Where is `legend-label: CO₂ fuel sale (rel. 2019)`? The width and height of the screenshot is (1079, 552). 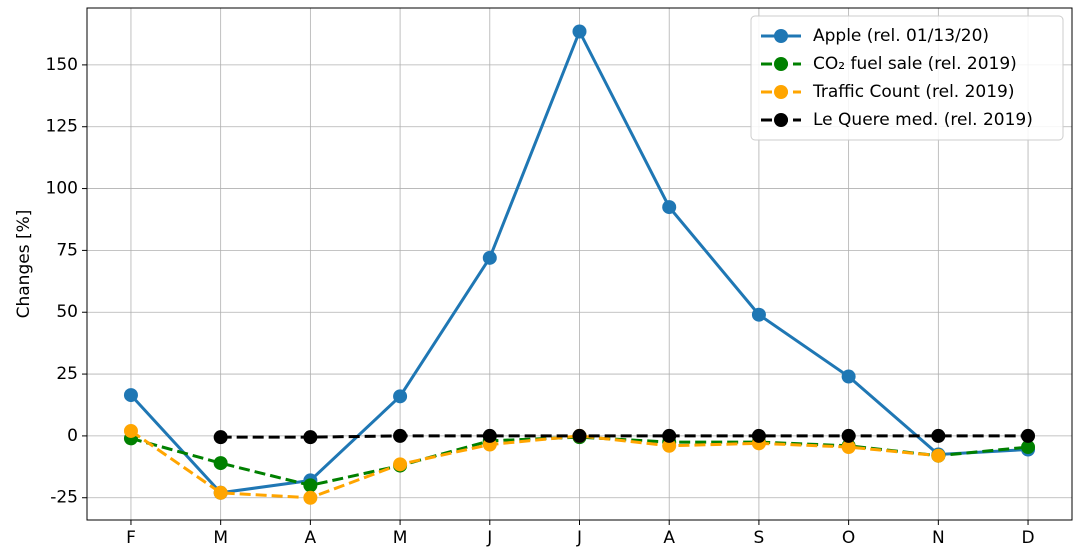 legend-label: CO₂ fuel sale (rel. 2019) is located at coordinates (915, 64).